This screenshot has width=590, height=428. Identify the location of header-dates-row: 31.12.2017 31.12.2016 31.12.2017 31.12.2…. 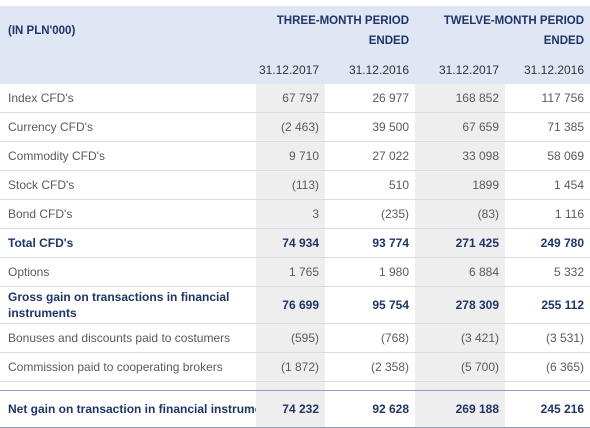
(295, 70).